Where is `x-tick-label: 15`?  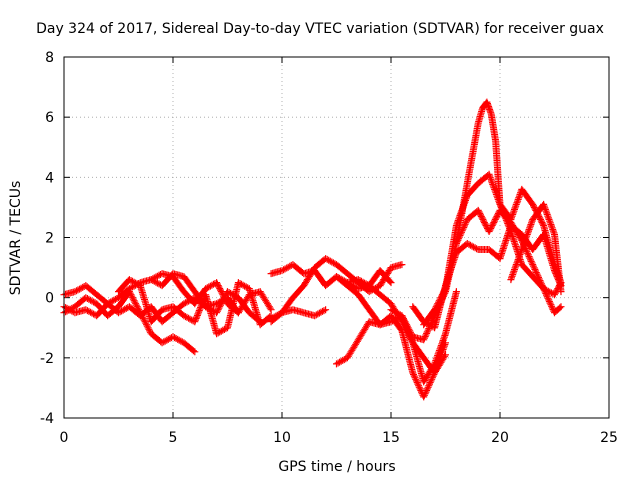 x-tick-label: 15 is located at coordinates (391, 438).